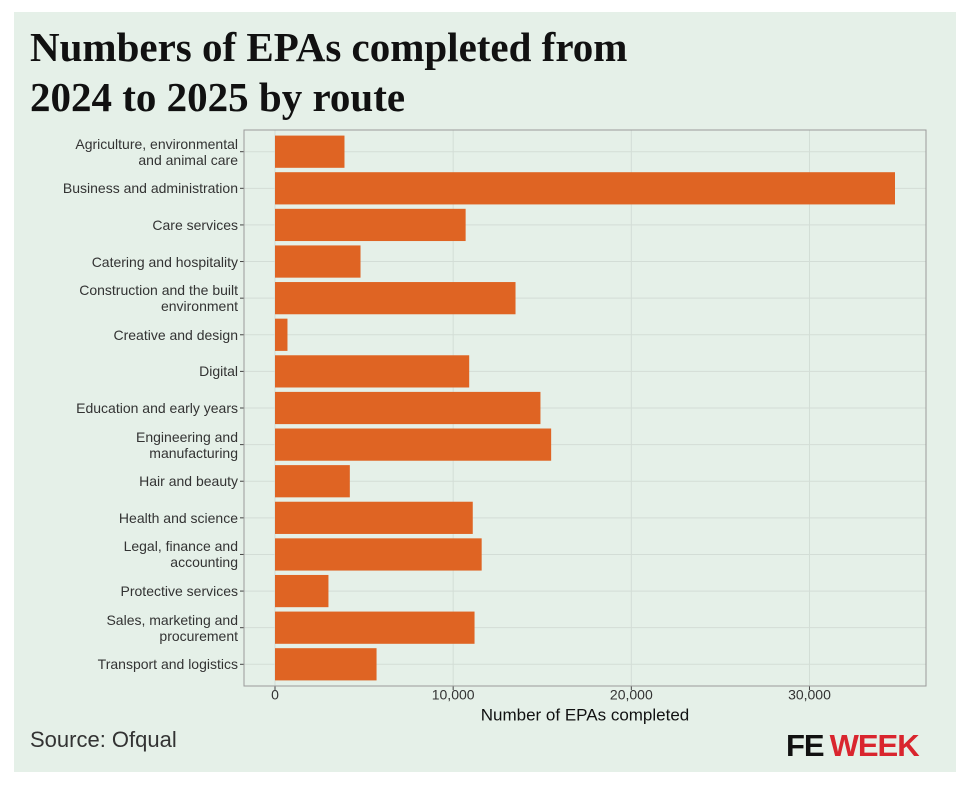 This screenshot has height=788, width=970. Describe the element at coordinates (805, 745) in the screenshot. I see `logo-fe: FE` at that location.